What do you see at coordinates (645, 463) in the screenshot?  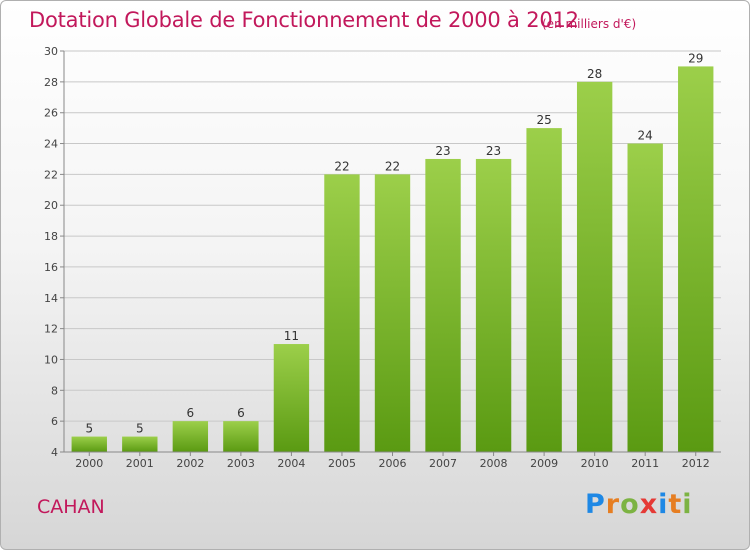 I see `x-tick-label: 2011` at bounding box center [645, 463].